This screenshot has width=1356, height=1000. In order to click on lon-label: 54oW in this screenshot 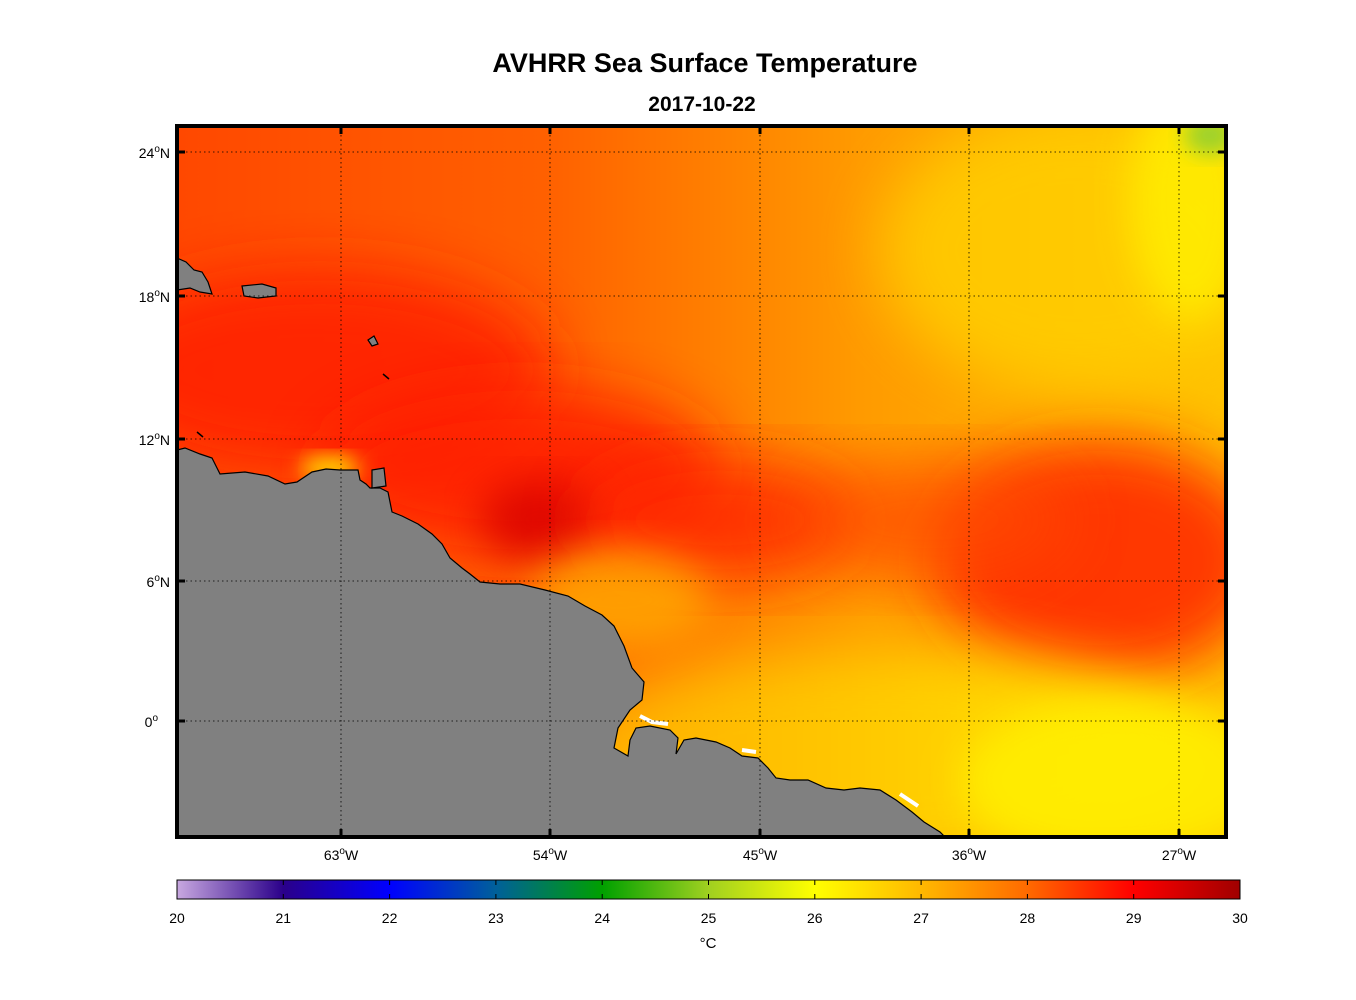, I will do `click(550, 854)`.